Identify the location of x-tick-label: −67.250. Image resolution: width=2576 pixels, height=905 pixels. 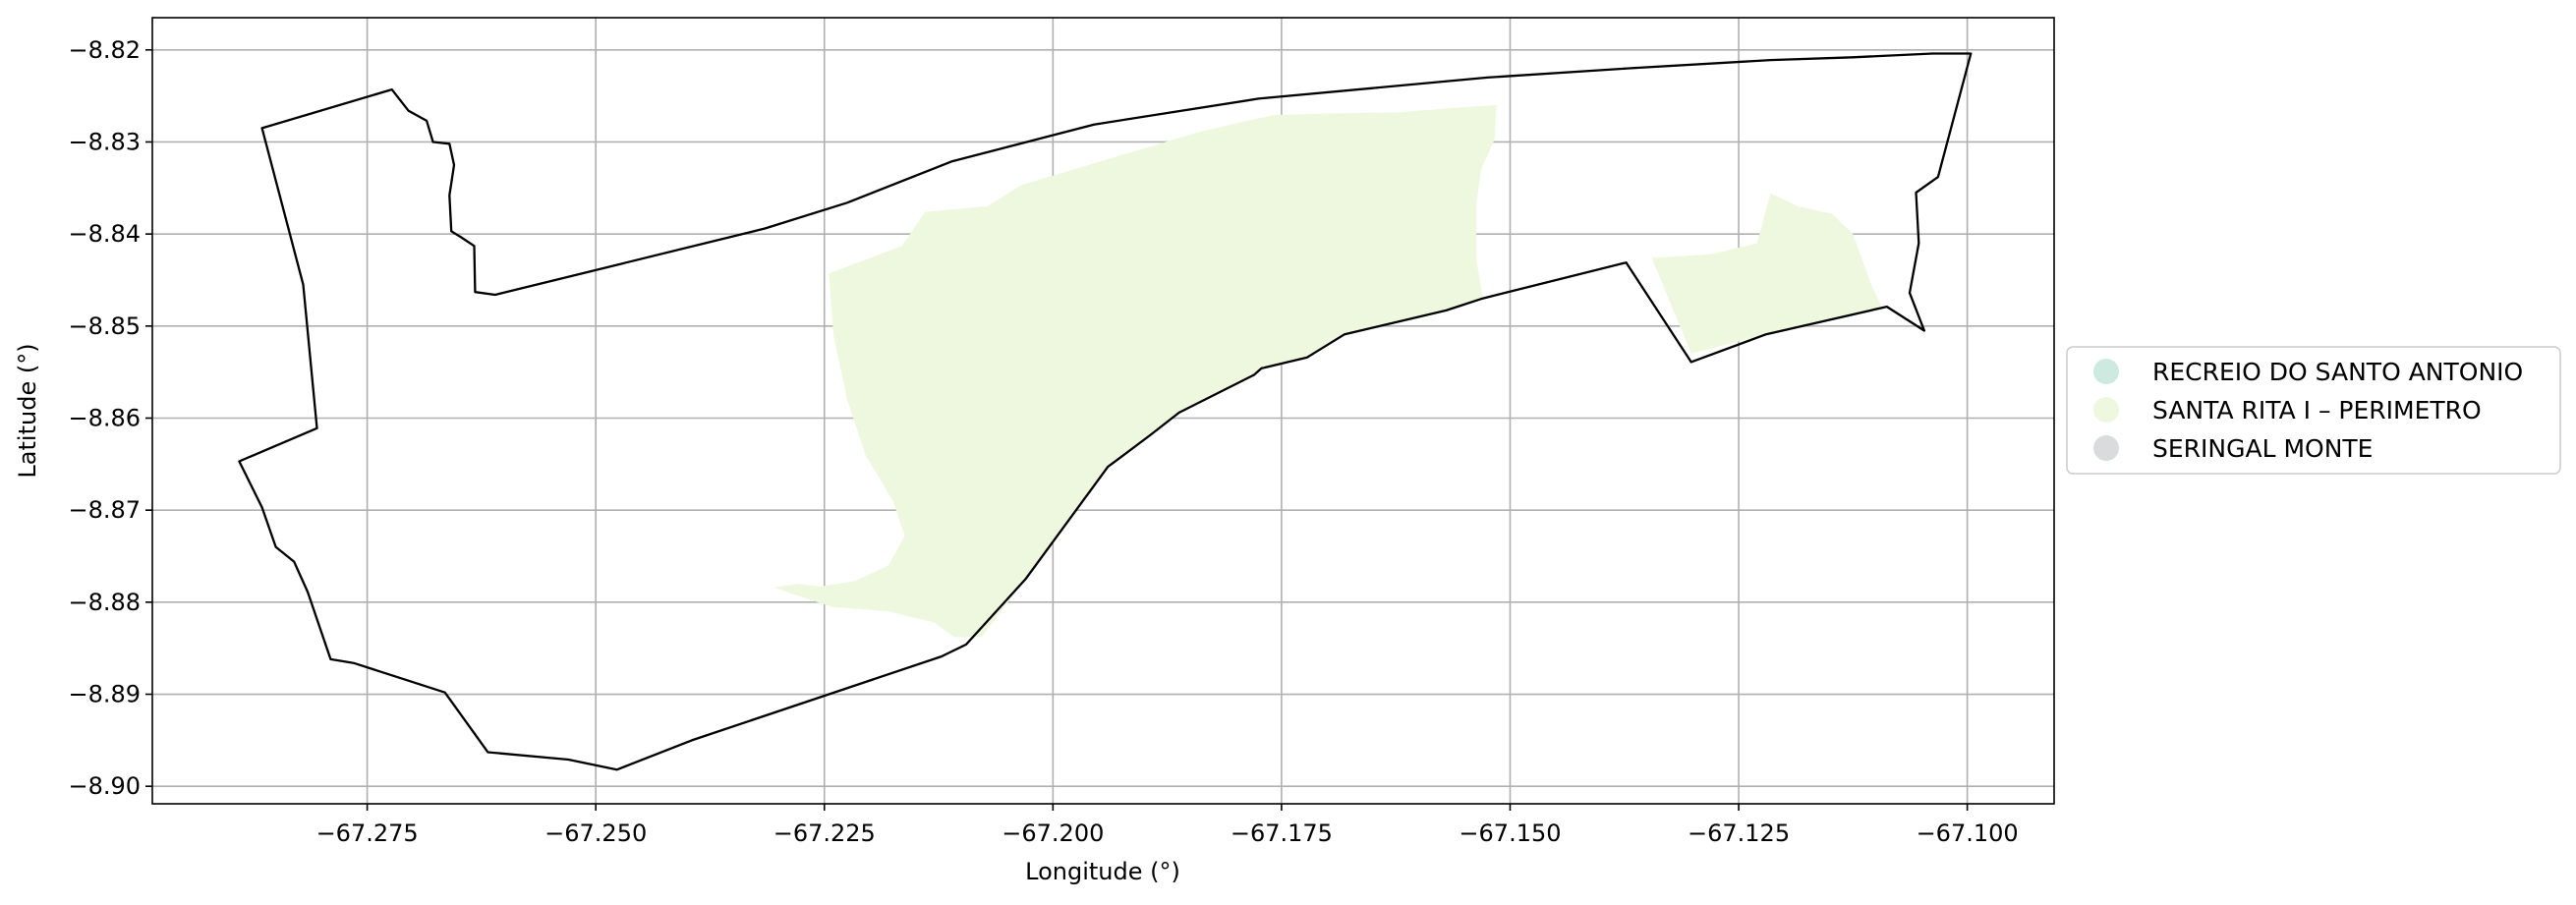
(596, 833).